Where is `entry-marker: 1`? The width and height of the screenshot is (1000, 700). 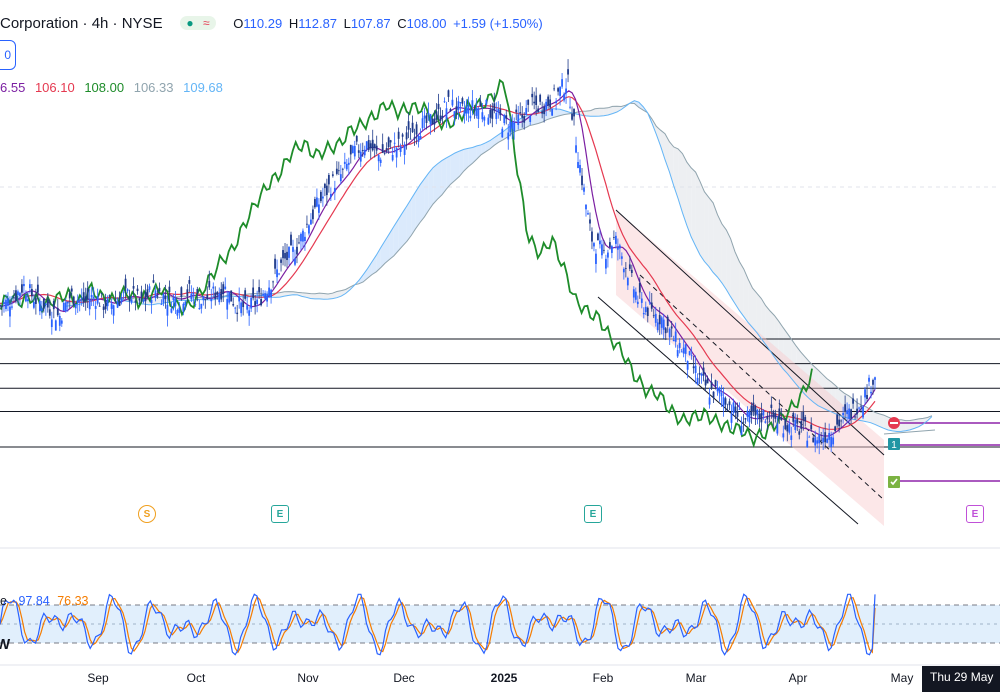 entry-marker: 1 is located at coordinates (894, 444).